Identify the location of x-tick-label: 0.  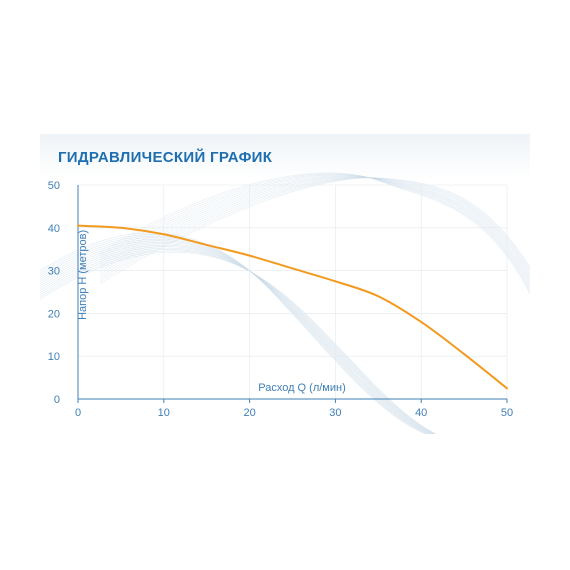
(78, 413).